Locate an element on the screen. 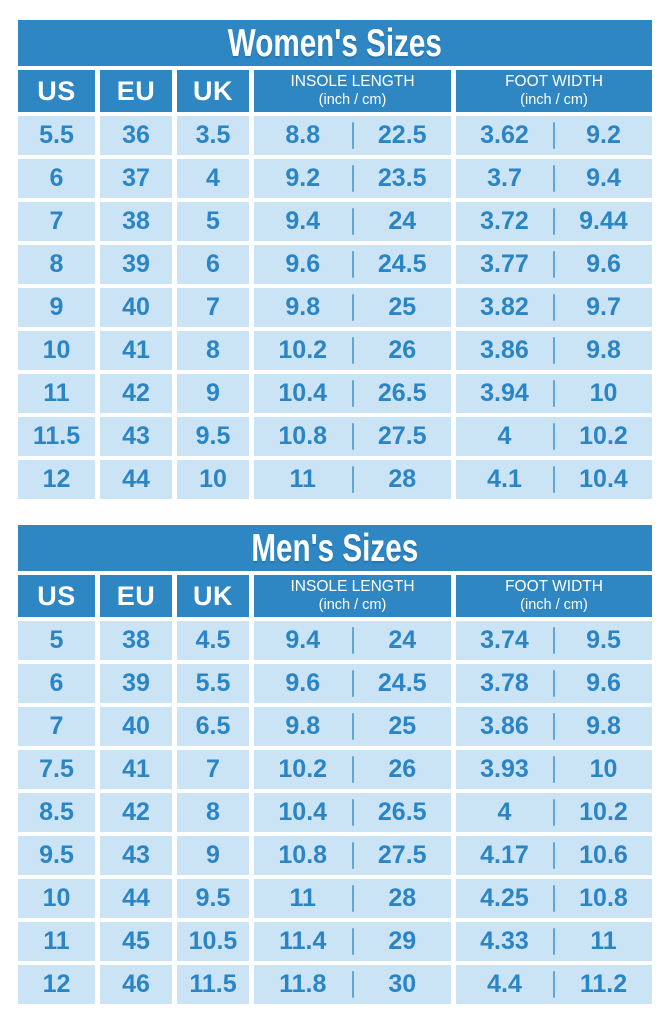  eu-size-cell-value: 36 is located at coordinates (136, 135).